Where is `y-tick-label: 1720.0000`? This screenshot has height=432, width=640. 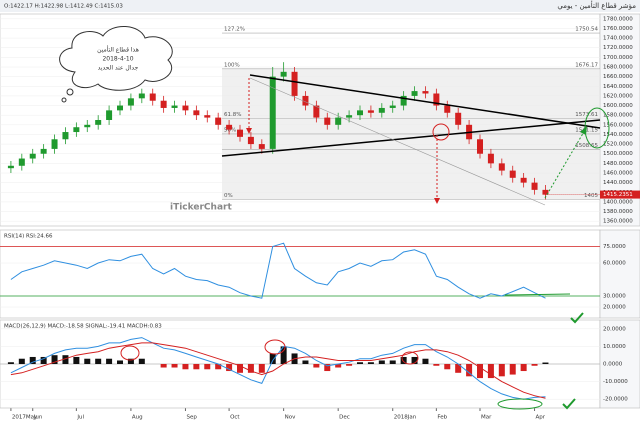
y-tick-label: 1720.0000 is located at coordinates (618, 48).